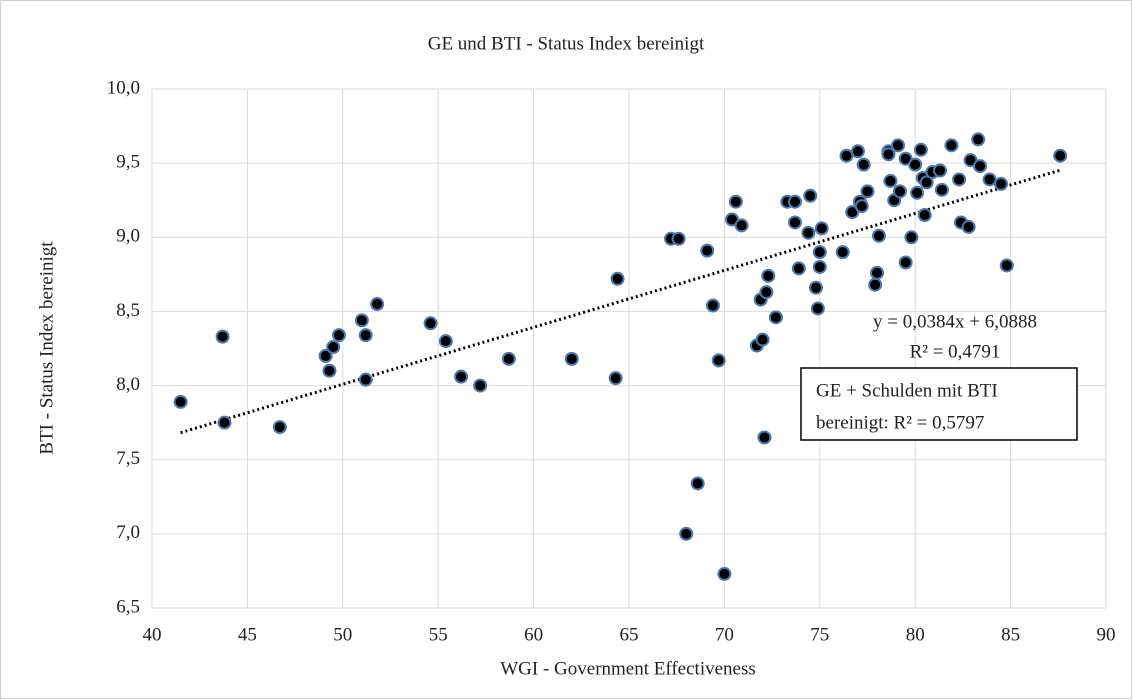 The image size is (1133, 700). What do you see at coordinates (900, 422) in the screenshot?
I see `annotation-line: bereinigt: R² = 0,5797` at bounding box center [900, 422].